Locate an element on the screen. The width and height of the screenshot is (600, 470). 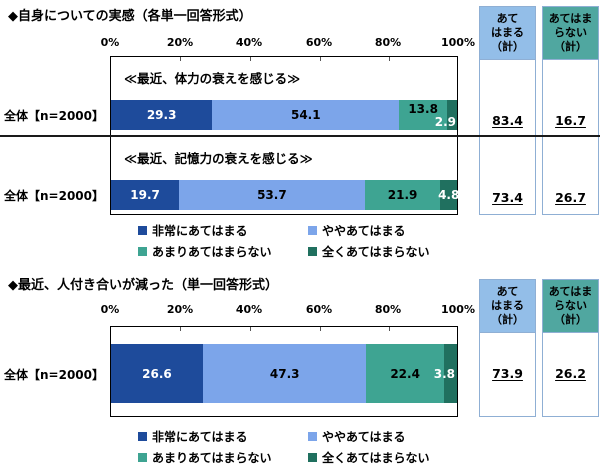
axis2-tick-0: 0% is located at coordinates (110, 309).